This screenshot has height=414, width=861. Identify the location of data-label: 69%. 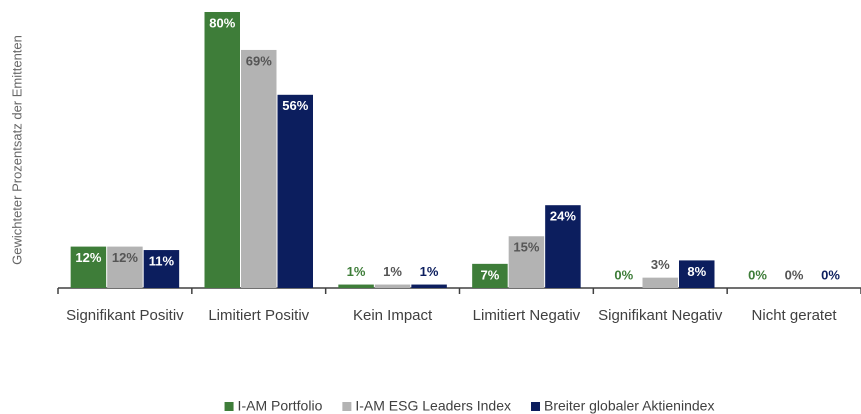
(259, 60).